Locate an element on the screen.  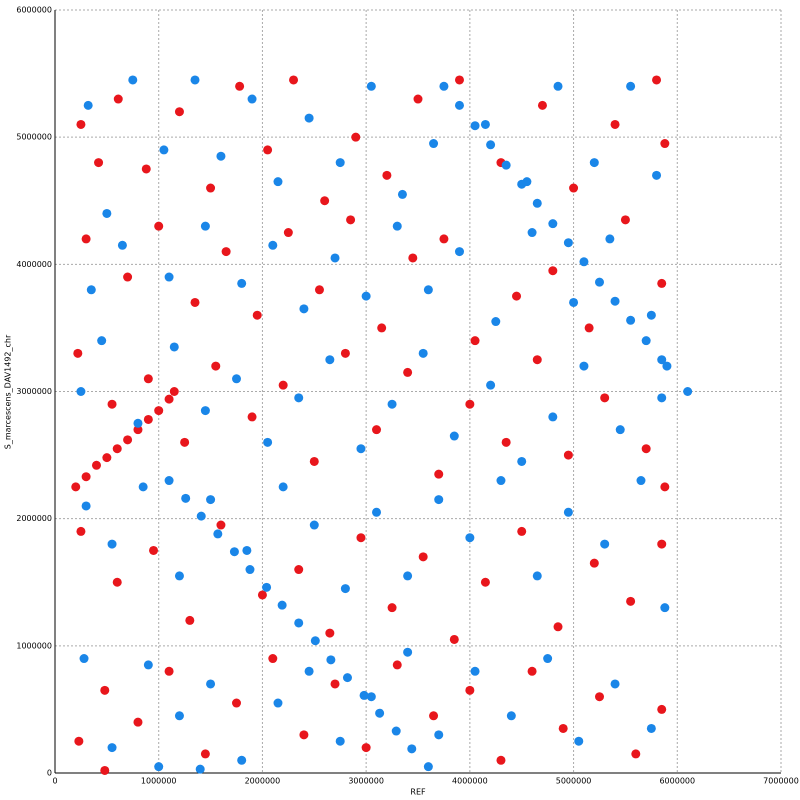
x-tick-label: 5000000 is located at coordinates (574, 781).